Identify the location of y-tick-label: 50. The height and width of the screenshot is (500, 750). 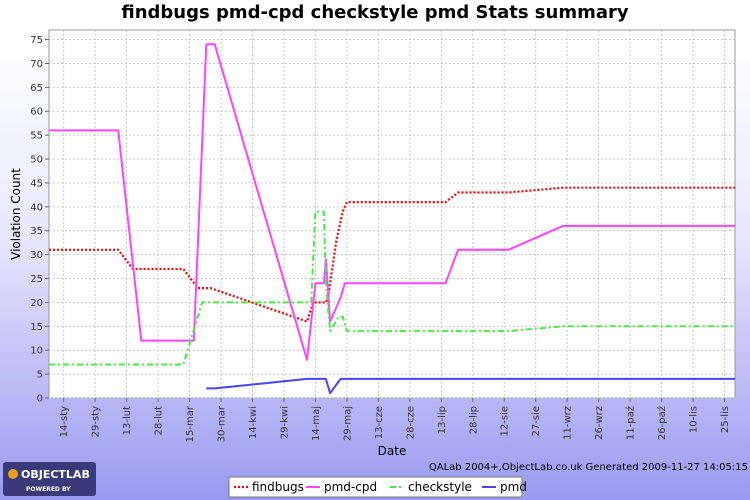
(36, 160).